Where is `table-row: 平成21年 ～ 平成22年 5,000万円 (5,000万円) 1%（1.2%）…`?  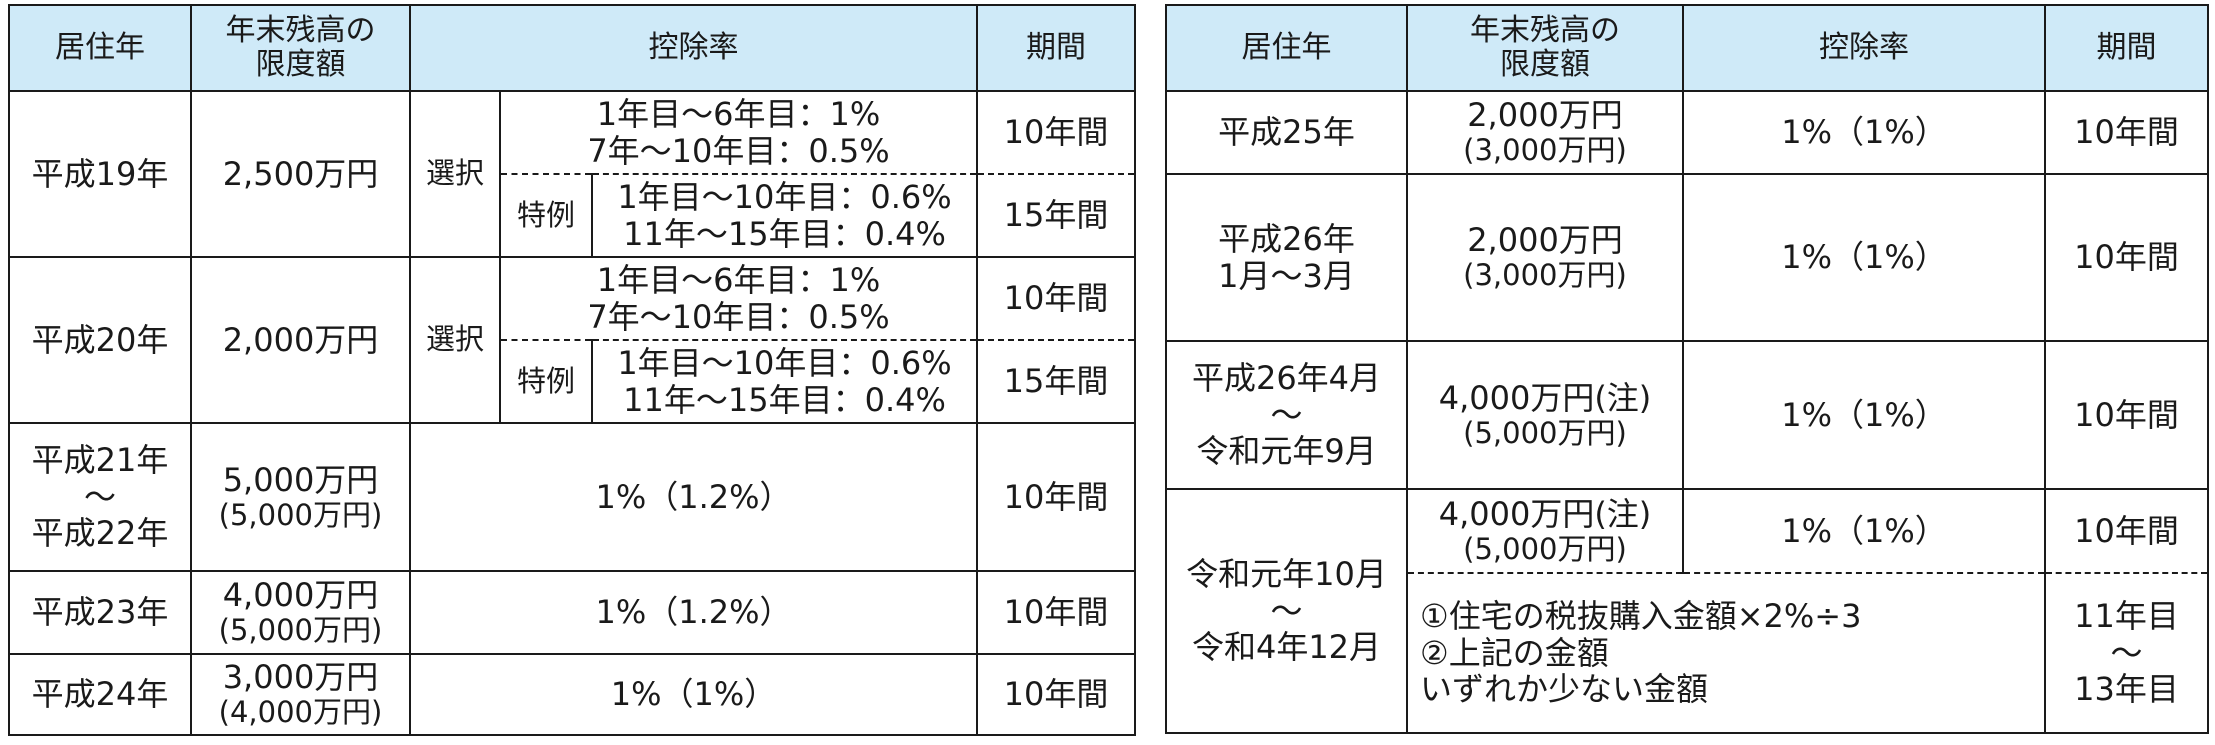
table-row: 平成21年 ～ 平成22年 5,000万円 (5,000万円) 1%（1.2%）… is located at coordinates (572, 497).